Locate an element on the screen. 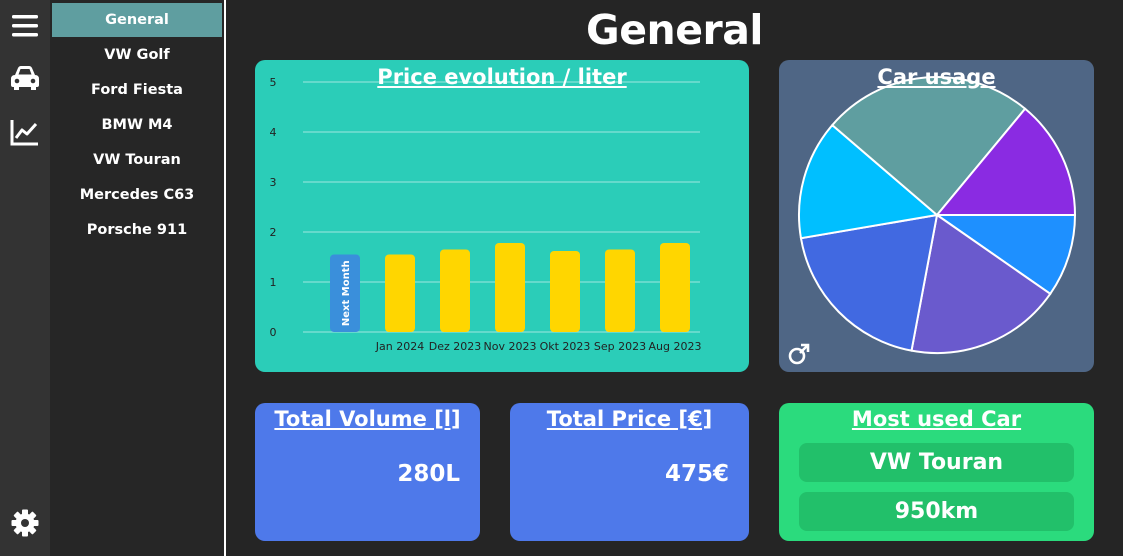  y-tick-label: 5 is located at coordinates (273, 82).